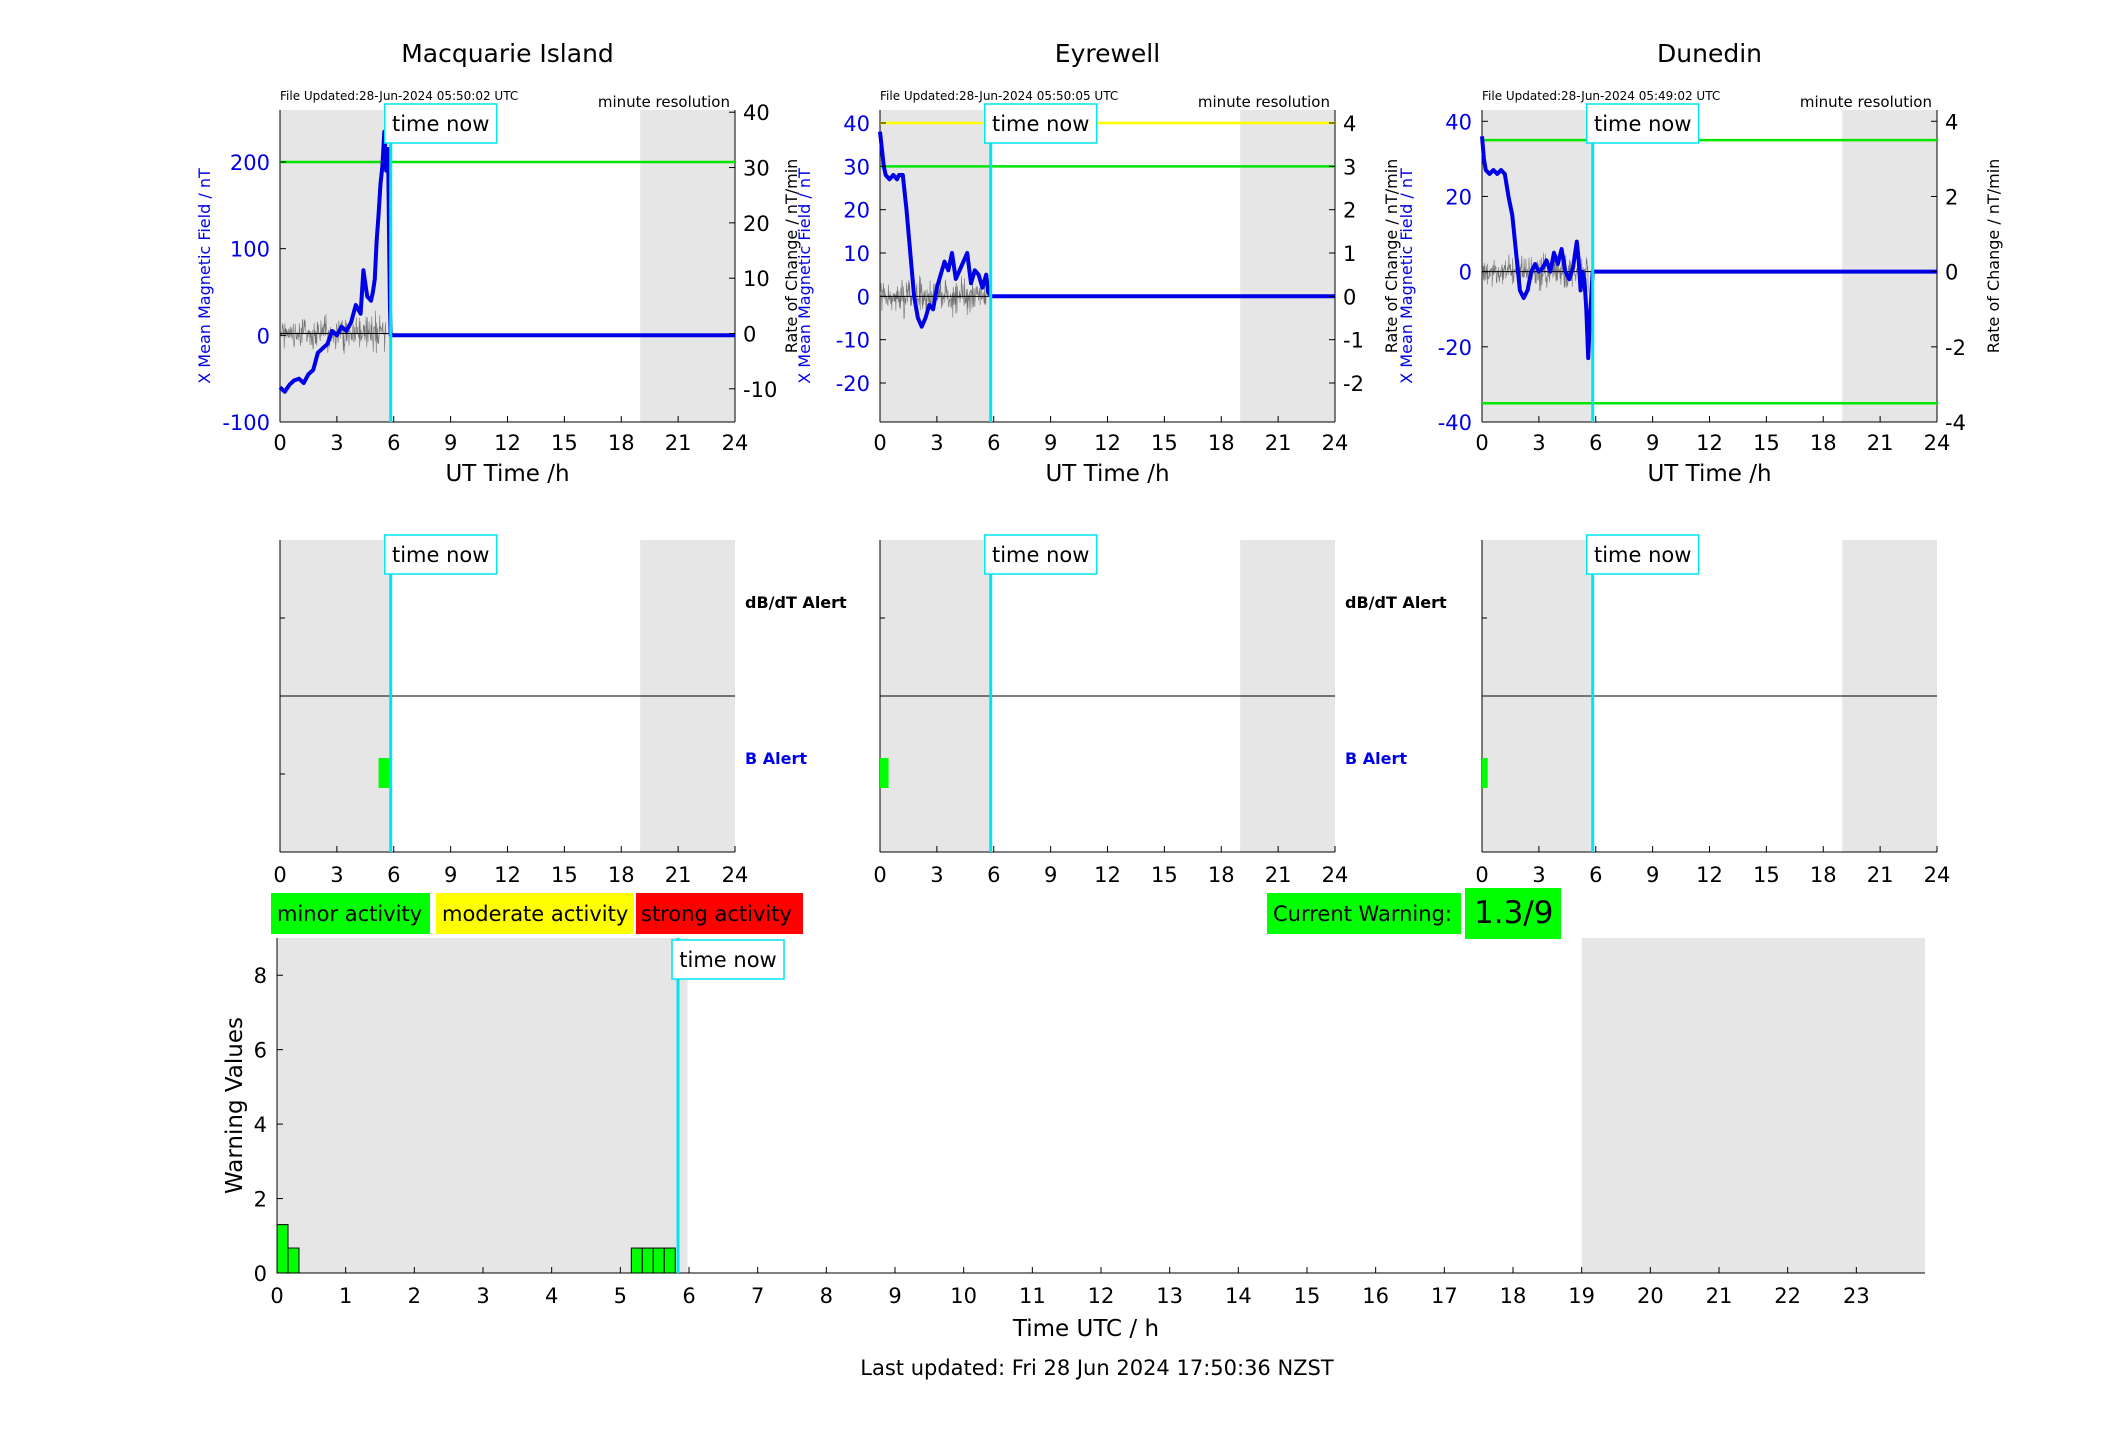  What do you see at coordinates (1085, 1329) in the screenshot?
I see `x-axis-label: Time UTC / h` at bounding box center [1085, 1329].